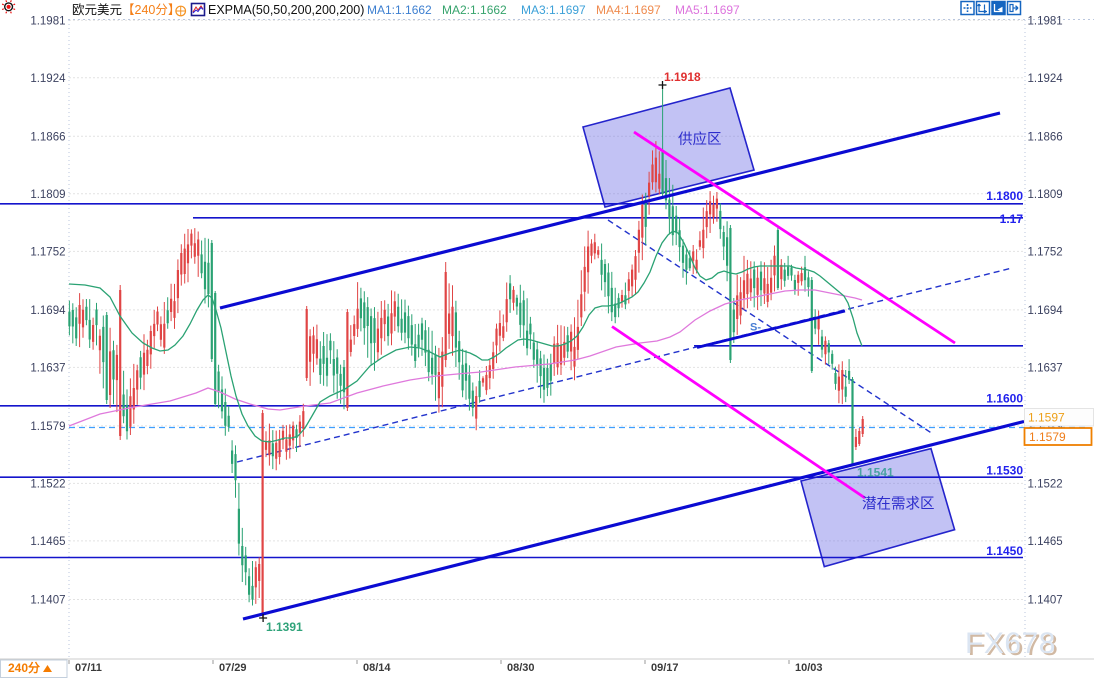 Image resolution: width=1094 pixels, height=678 pixels. What do you see at coordinates (700, 139) in the screenshot?
I see `svg-text: 供应区` at bounding box center [700, 139].